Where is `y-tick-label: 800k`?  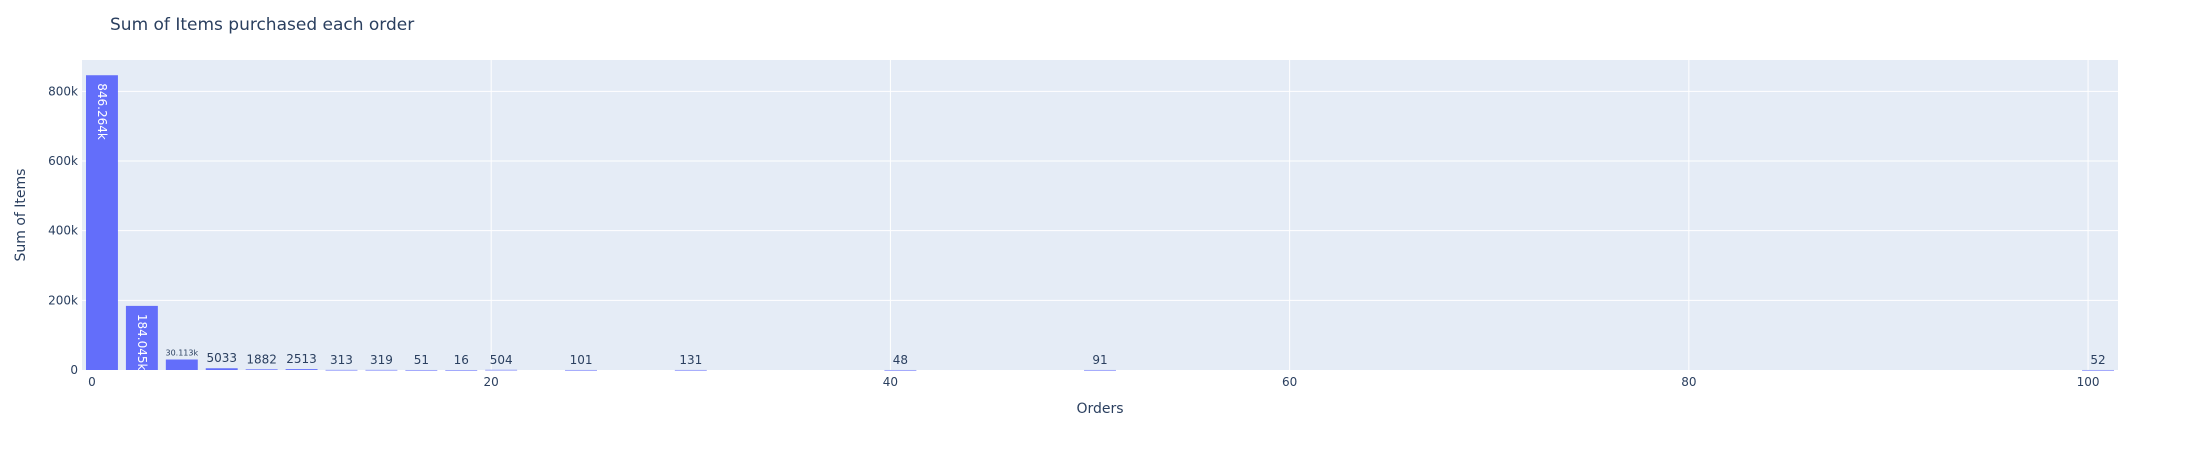 y-tick-label: 800k is located at coordinates (63, 91).